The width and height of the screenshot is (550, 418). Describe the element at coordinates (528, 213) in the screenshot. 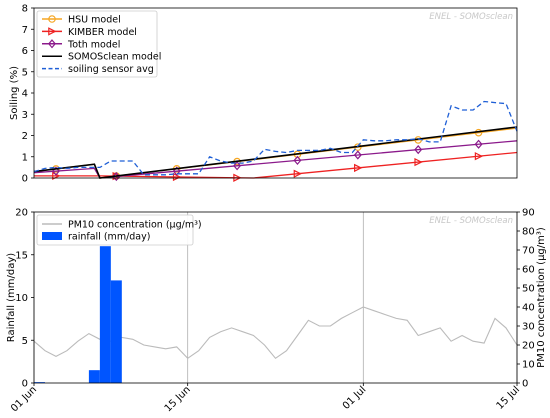

I see `y2-tick-label: 90` at that location.